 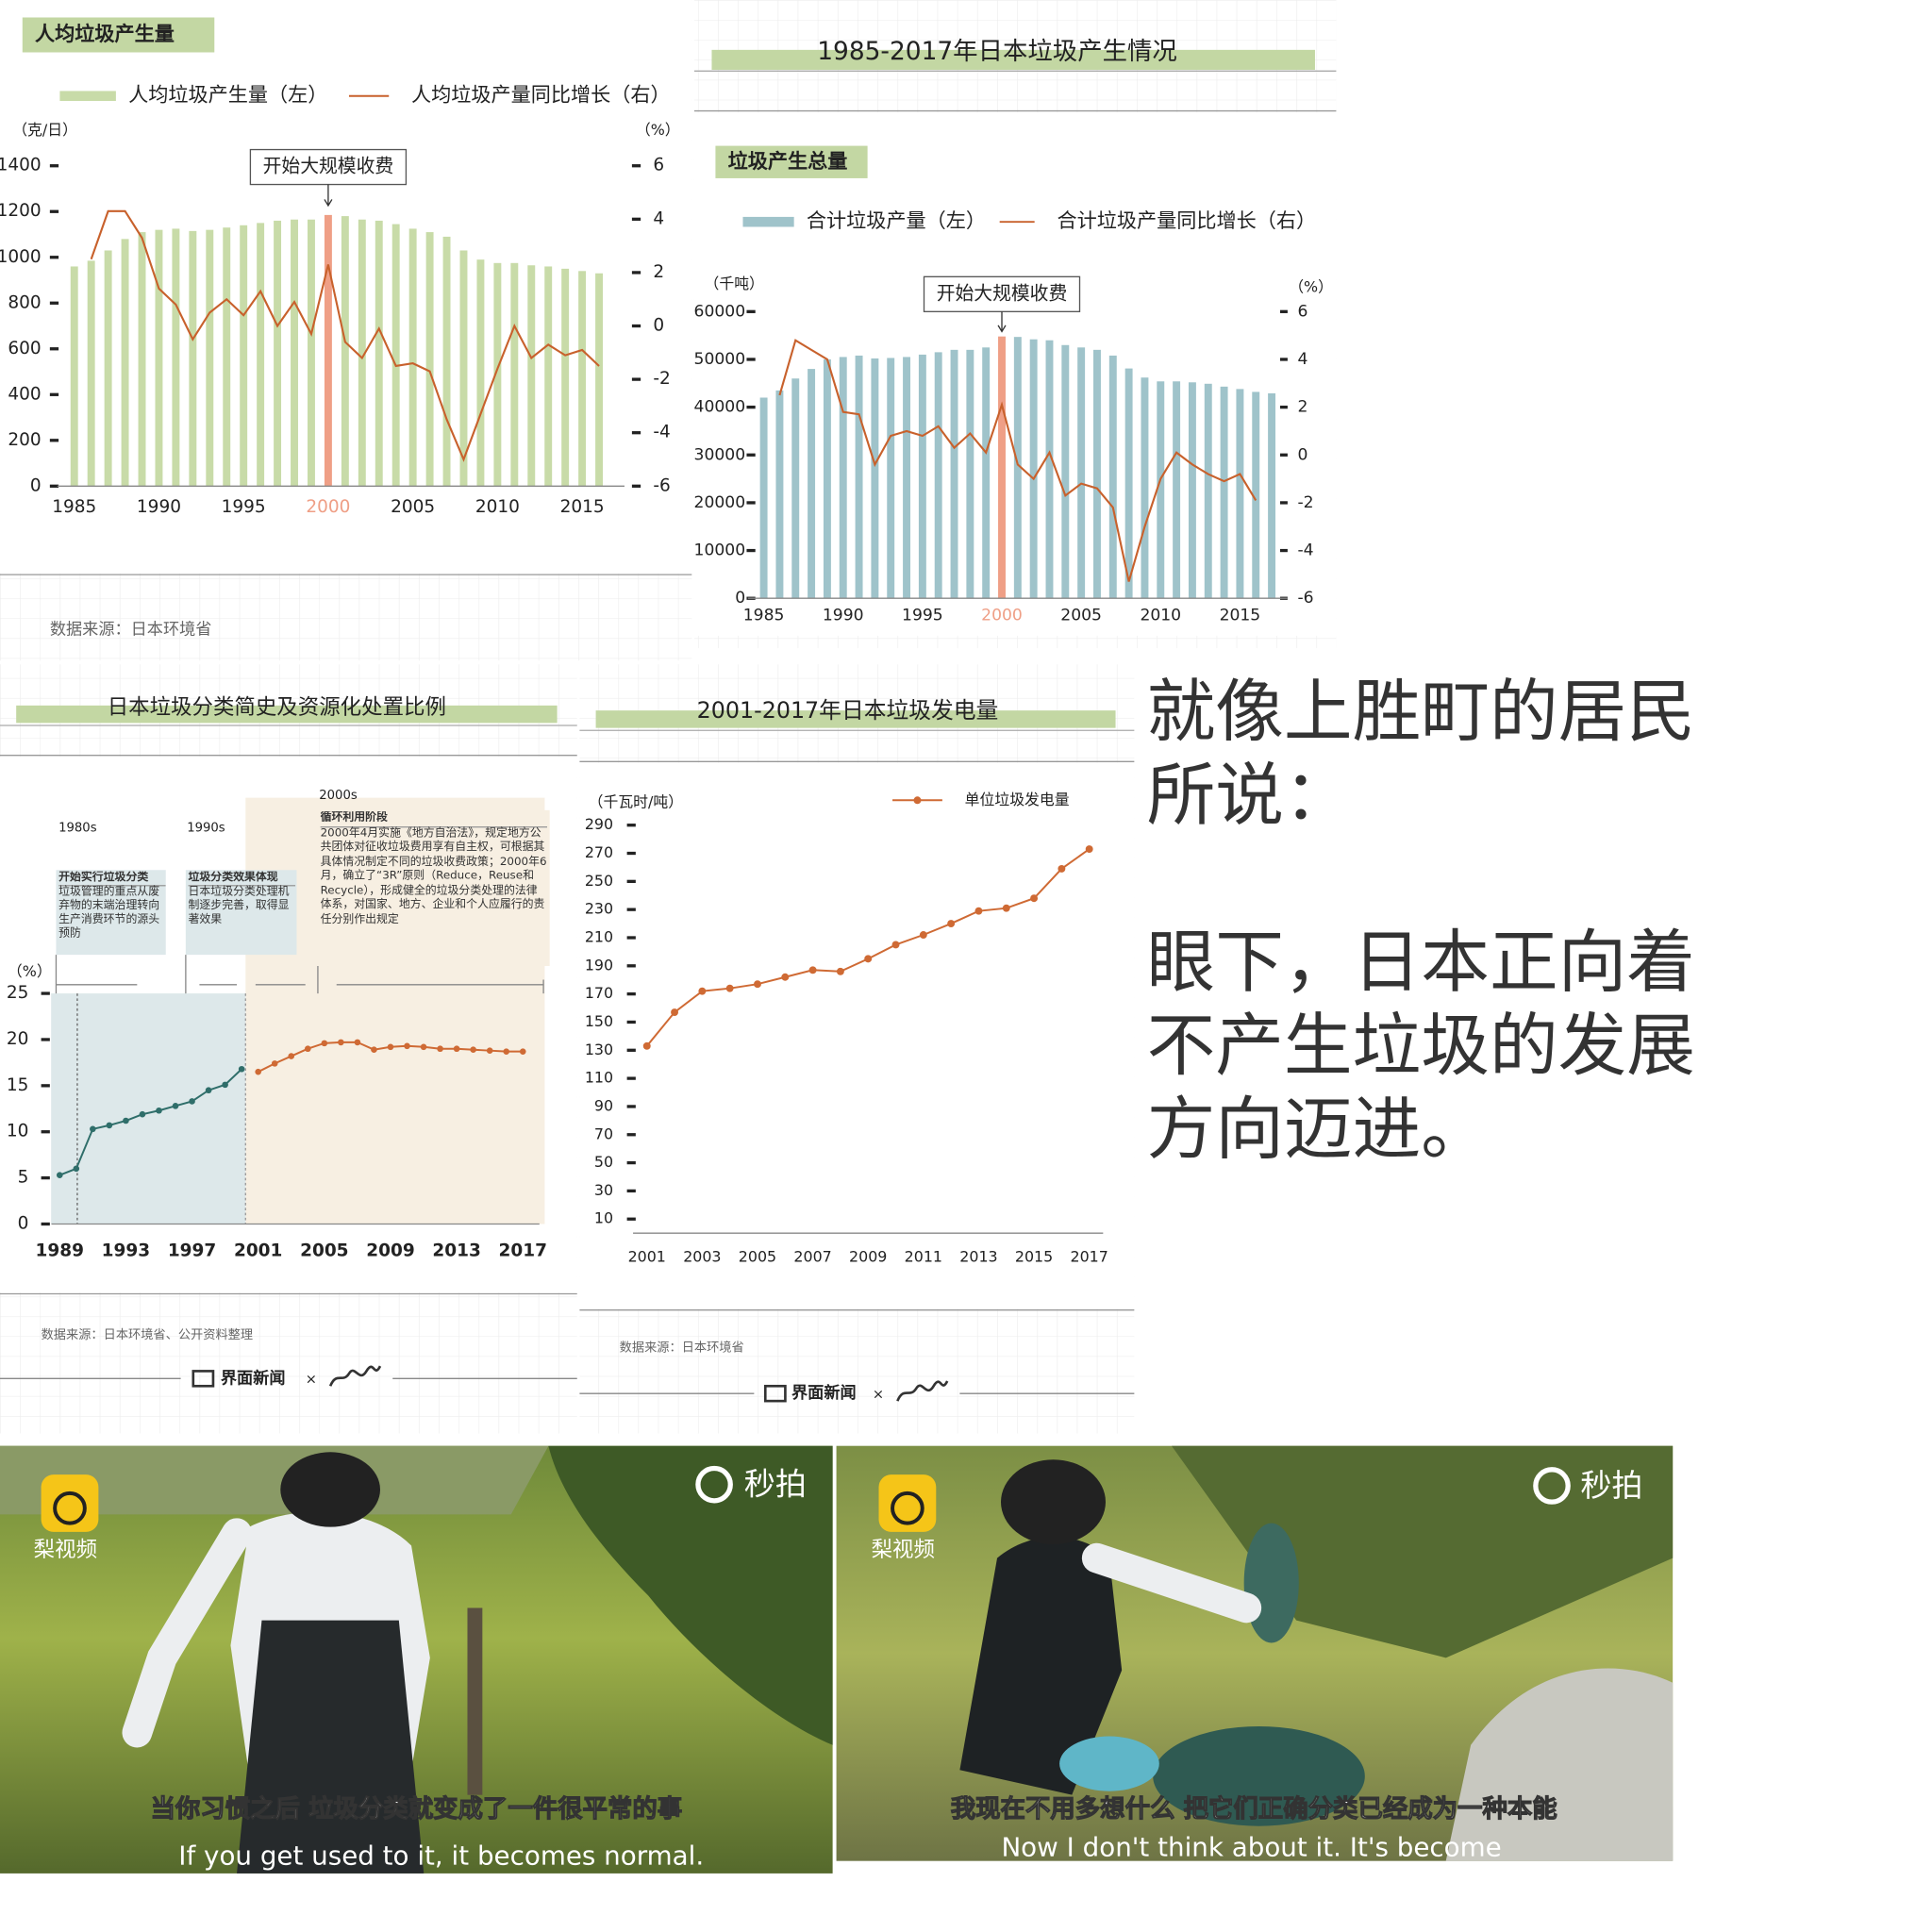 What do you see at coordinates (599, 936) in the screenshot?
I see `y-tick-label: 210` at bounding box center [599, 936].